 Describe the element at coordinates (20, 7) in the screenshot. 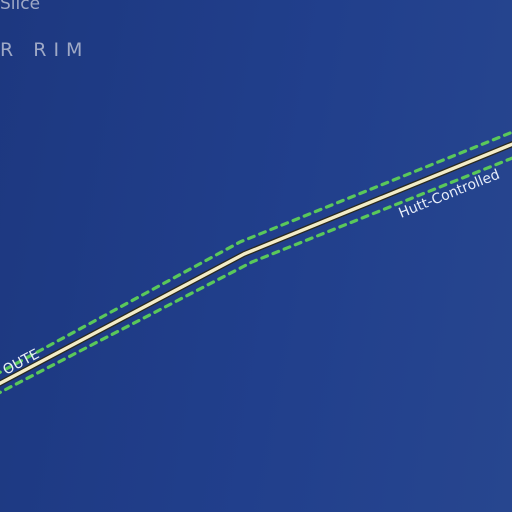

I see `sector-label: Slice` at that location.